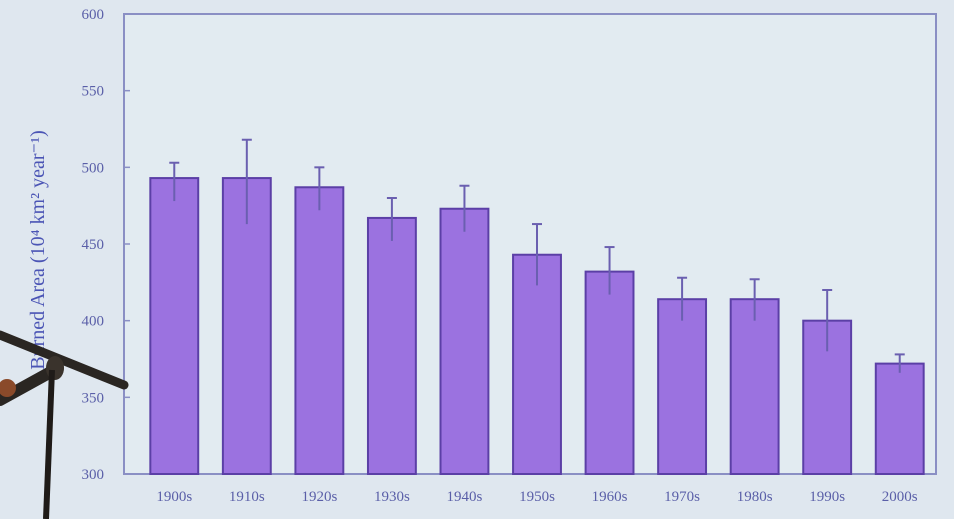  I want to click on y-tick-label-300: 300, so click(93, 475).